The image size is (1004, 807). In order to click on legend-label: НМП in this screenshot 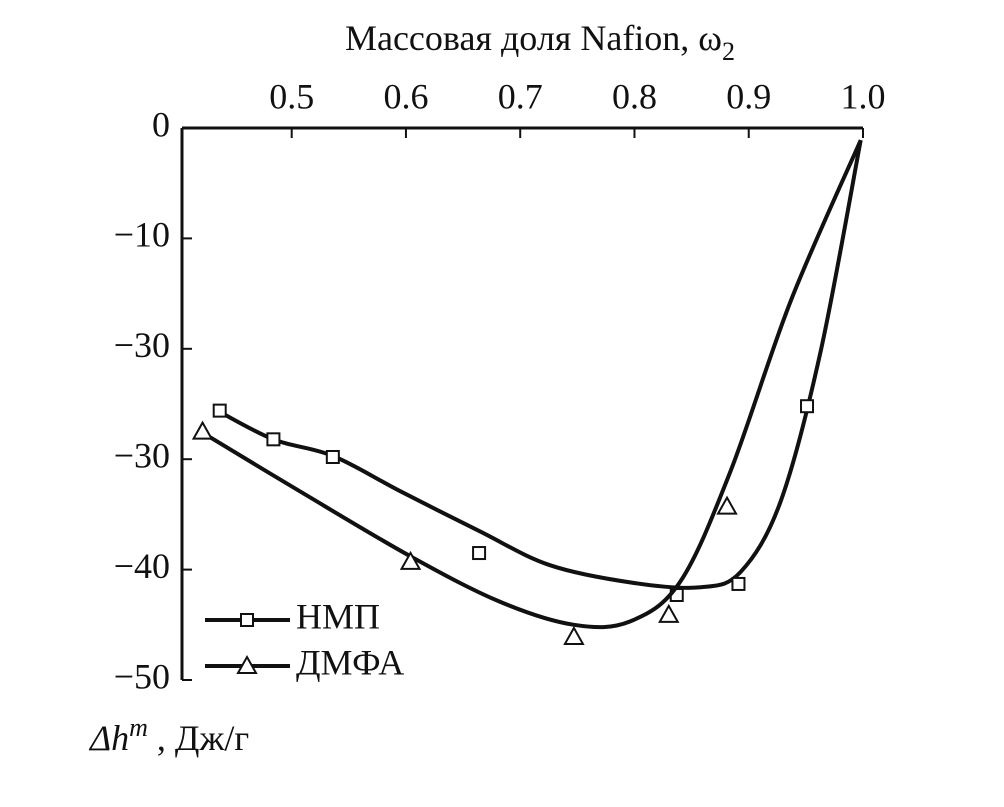, I will do `click(338, 616)`.